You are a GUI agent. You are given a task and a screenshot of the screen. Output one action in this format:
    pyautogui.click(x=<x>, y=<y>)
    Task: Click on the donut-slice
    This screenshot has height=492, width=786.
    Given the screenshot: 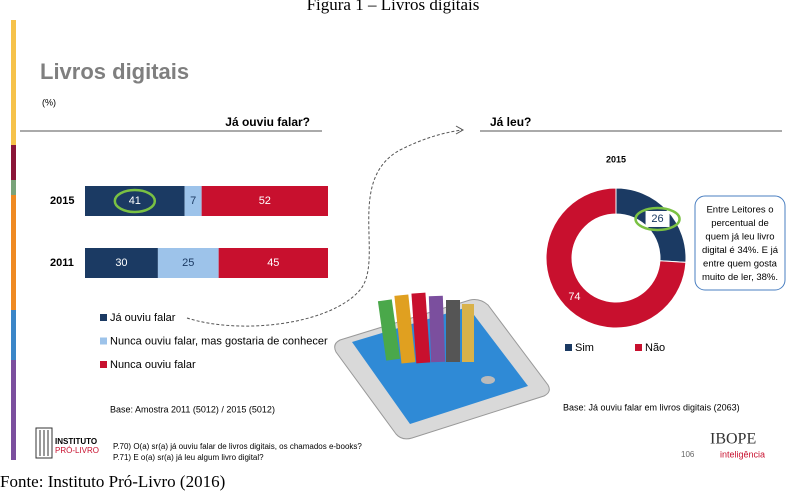 What is the action you would take?
    pyautogui.click(x=616, y=258)
    